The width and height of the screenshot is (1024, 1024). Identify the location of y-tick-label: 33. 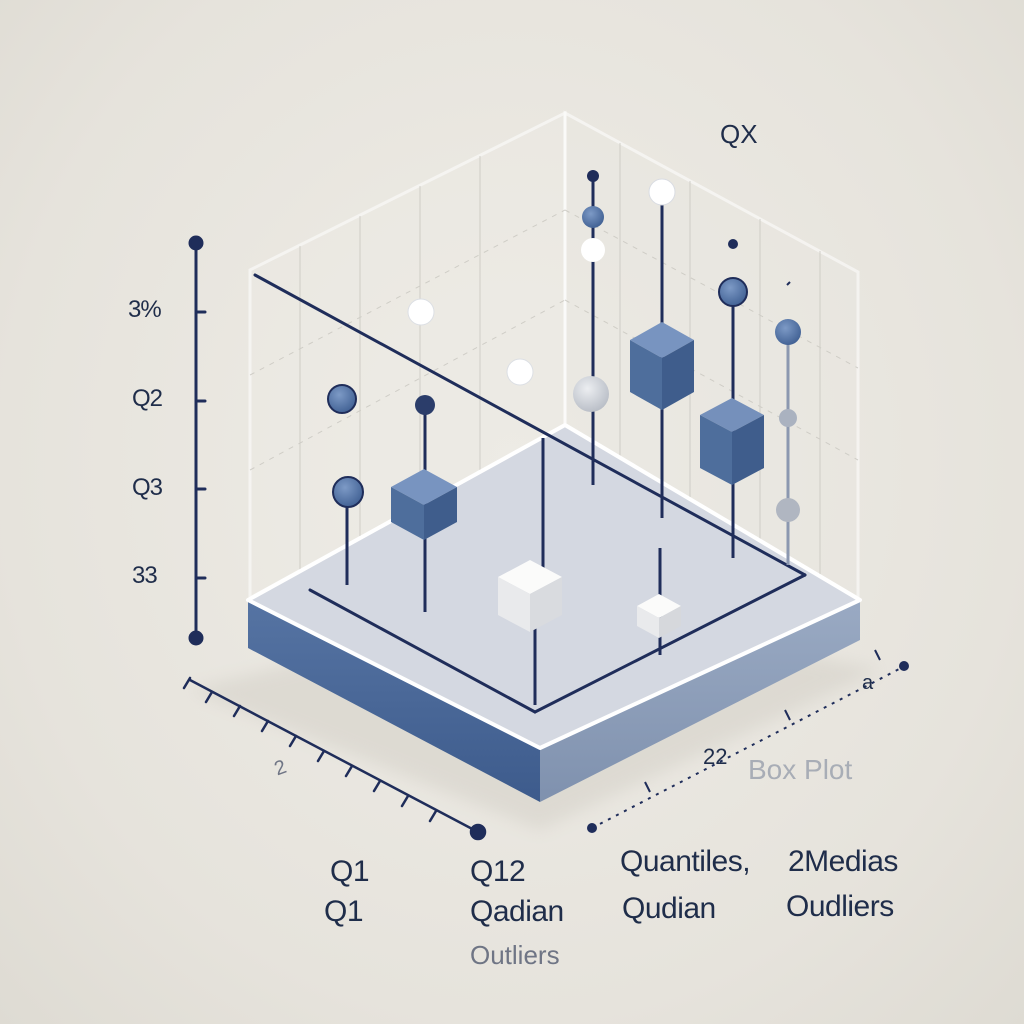
(145, 575).